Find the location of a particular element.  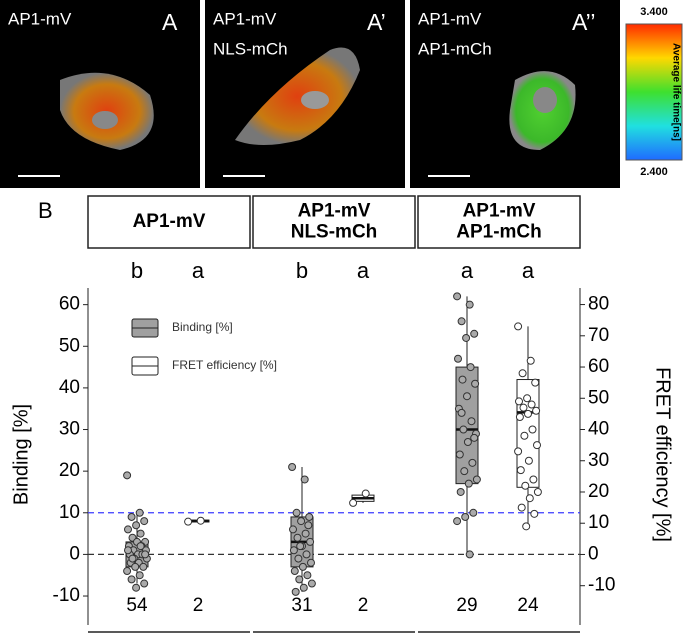

facet-title: NLS-mCh is located at coordinates (334, 232).